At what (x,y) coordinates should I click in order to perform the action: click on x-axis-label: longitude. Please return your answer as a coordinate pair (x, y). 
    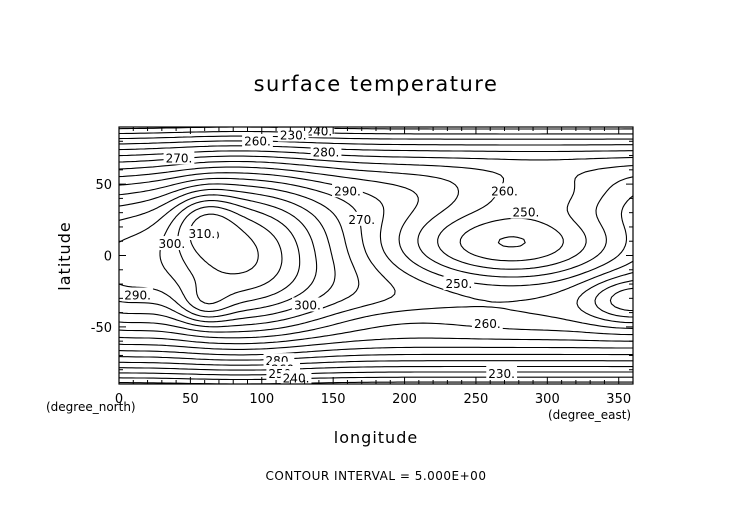
    Looking at the image, I should click on (376, 437).